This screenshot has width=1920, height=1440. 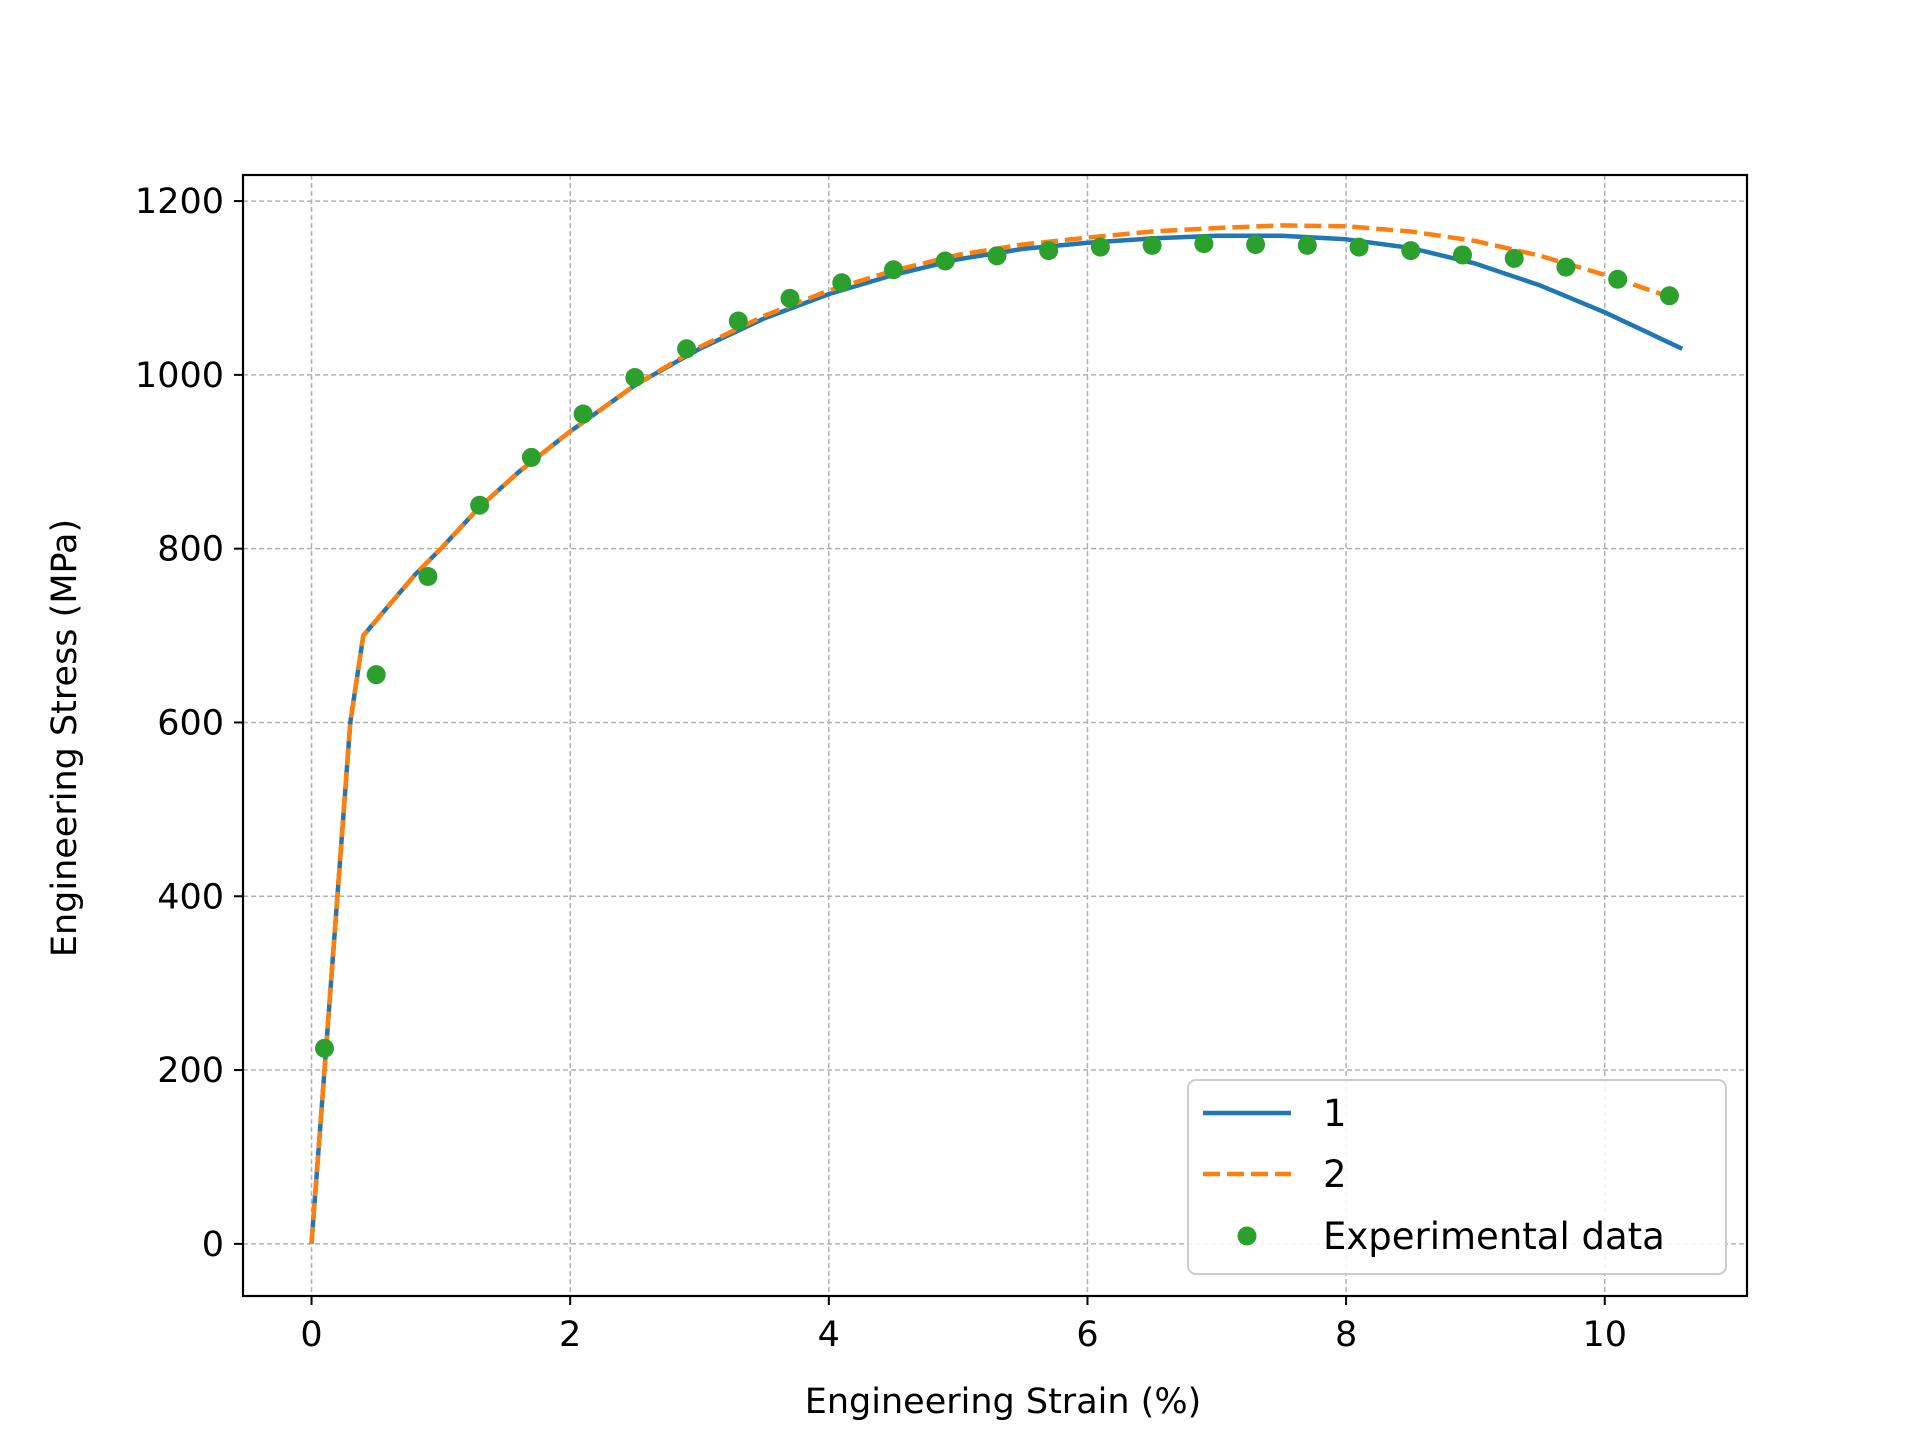 What do you see at coordinates (1494, 1236) in the screenshot?
I see `legend-label-experimental-data: Experimental data` at bounding box center [1494, 1236].